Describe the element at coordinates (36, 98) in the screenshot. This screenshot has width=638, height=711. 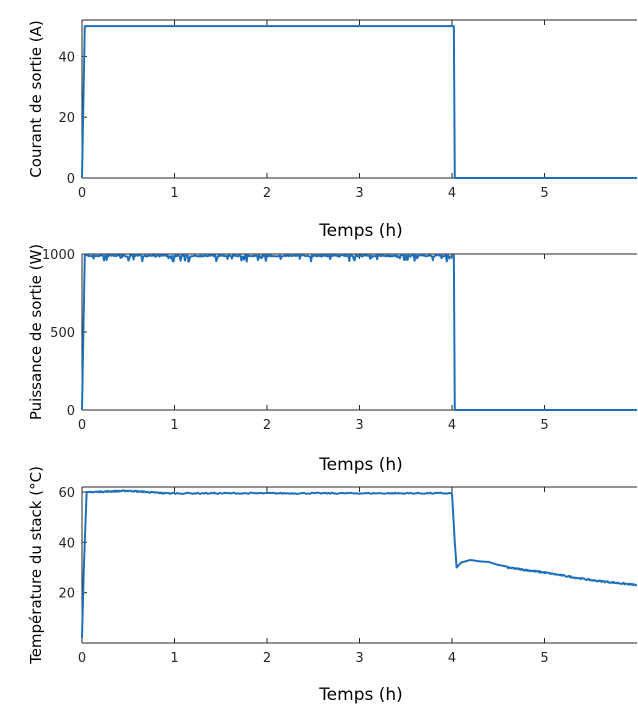
I see `y-axis-label: Courant de sortie (A)` at that location.